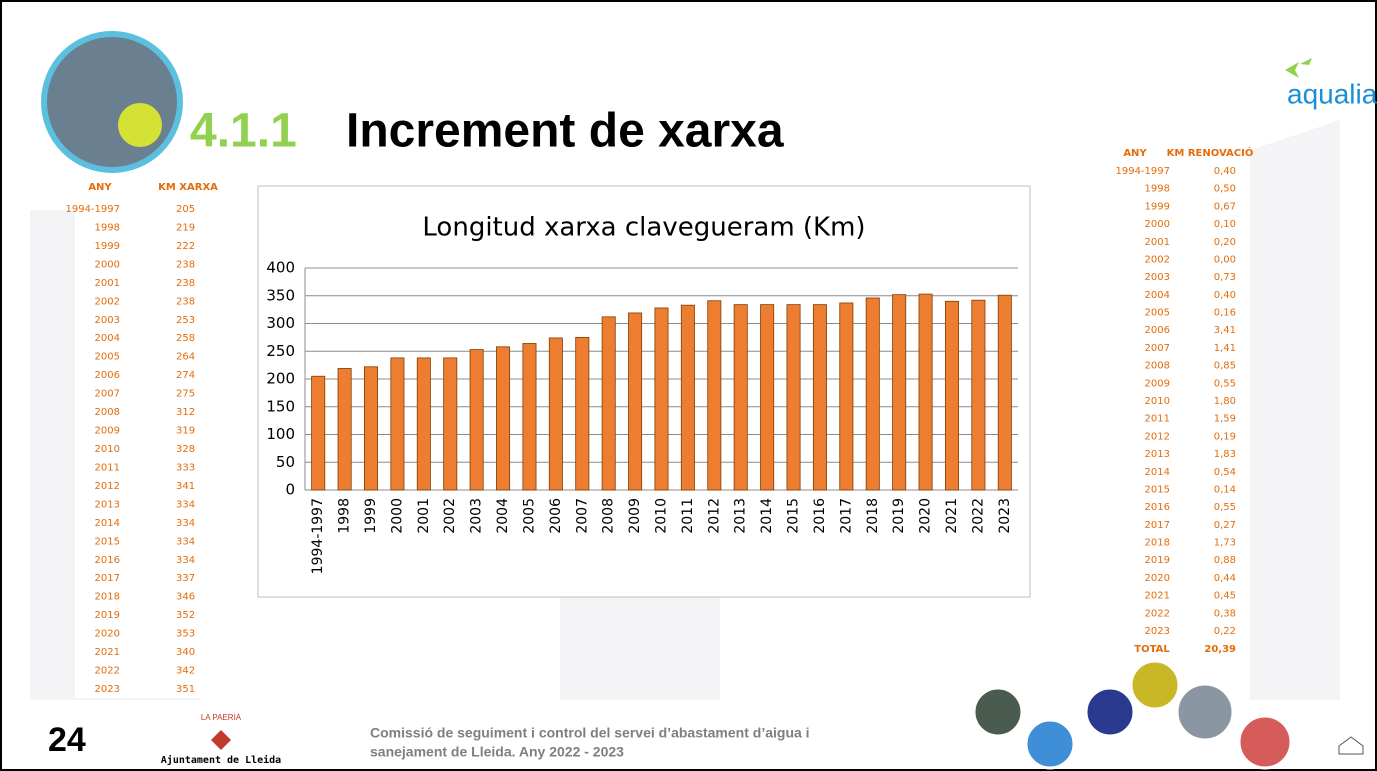 Image resolution: width=1377 pixels, height=771 pixels. What do you see at coordinates (1225, 277) in the screenshot?
I see `table-value: 0,73` at bounding box center [1225, 277].